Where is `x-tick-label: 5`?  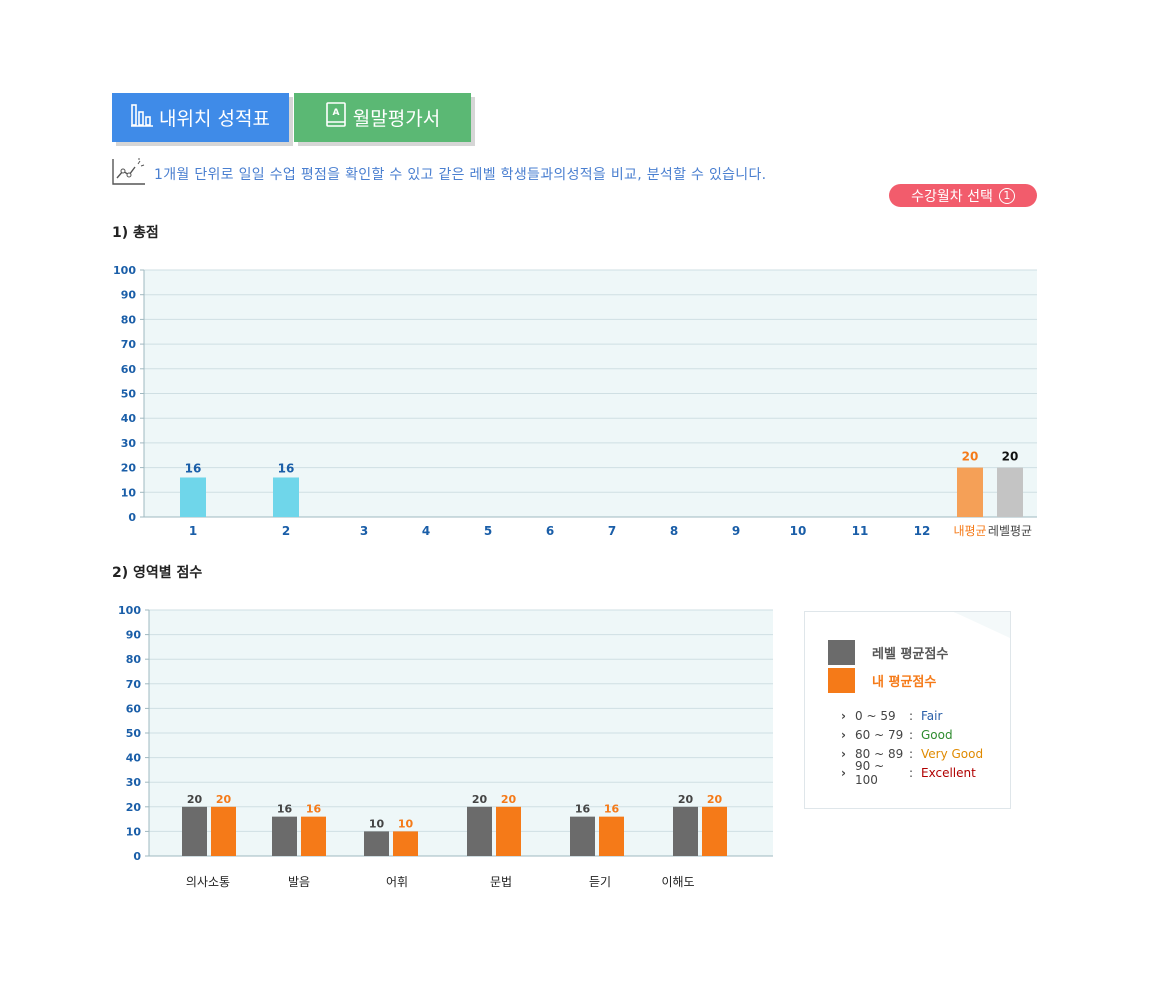
x-tick-label: 5 is located at coordinates (488, 531).